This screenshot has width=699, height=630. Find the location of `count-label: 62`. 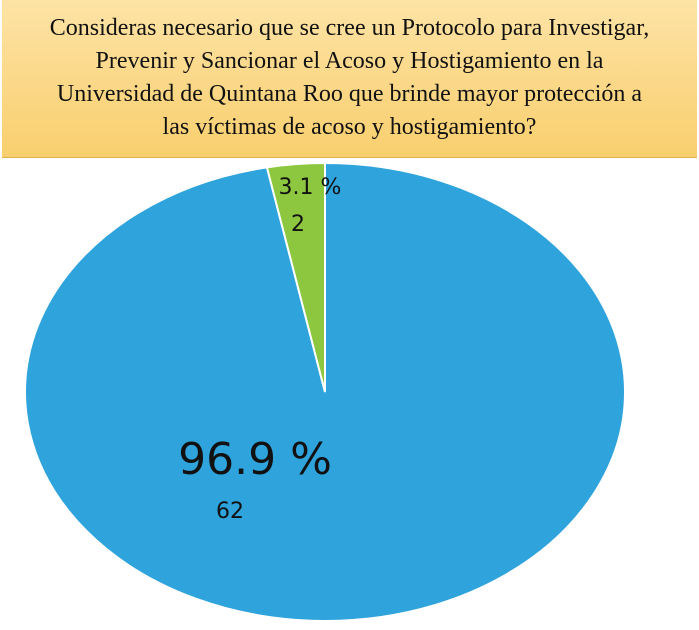

count-label: 62 is located at coordinates (230, 511).